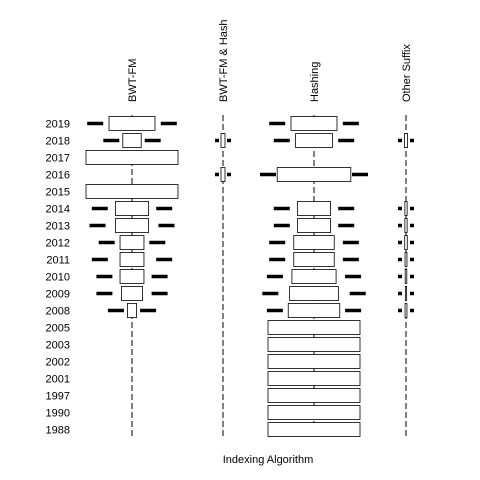 The width and height of the screenshot is (480, 480). Describe the element at coordinates (58, 346) in the screenshot. I see `row-label: 2003` at that location.